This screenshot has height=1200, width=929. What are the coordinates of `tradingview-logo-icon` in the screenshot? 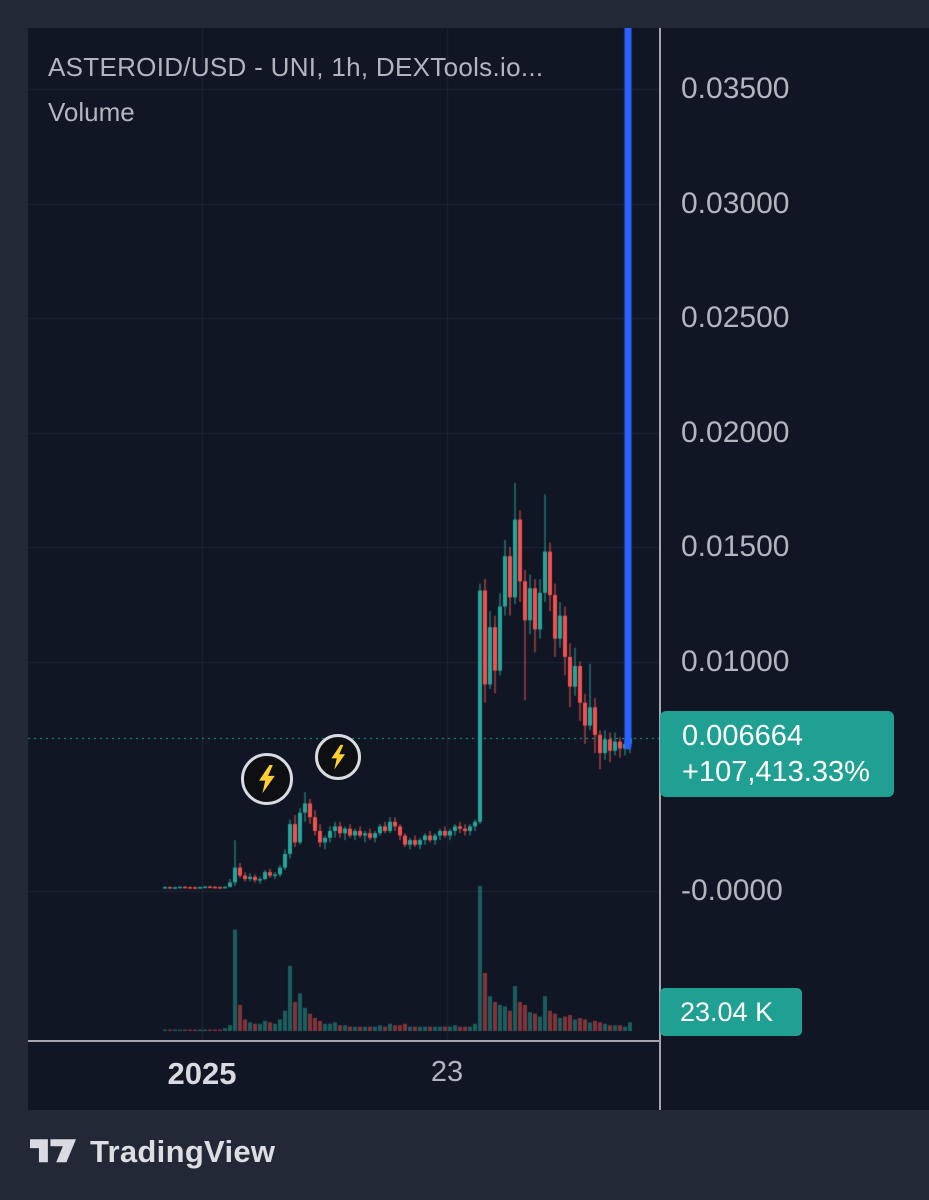 It's located at (53, 1151).